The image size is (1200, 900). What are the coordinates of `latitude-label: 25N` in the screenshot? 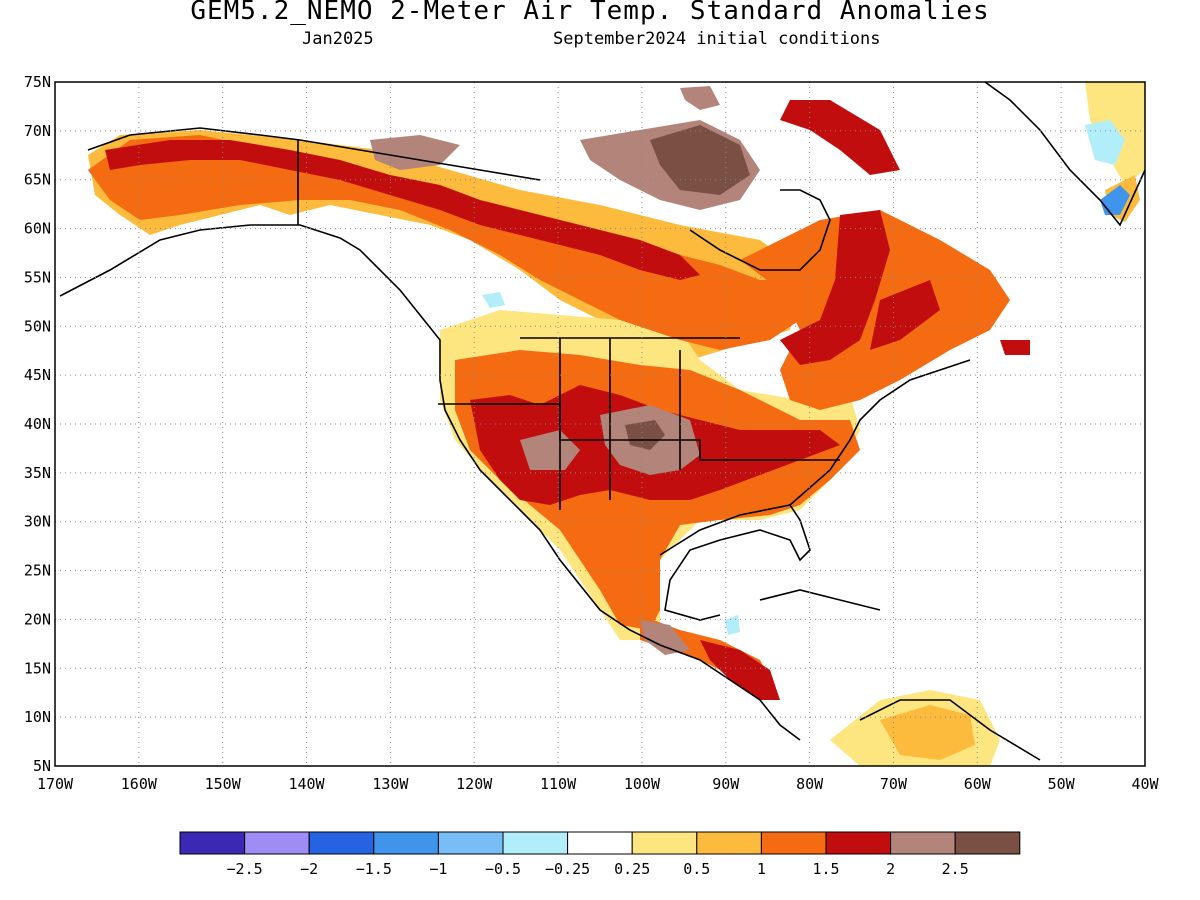 It's located at (37, 571).